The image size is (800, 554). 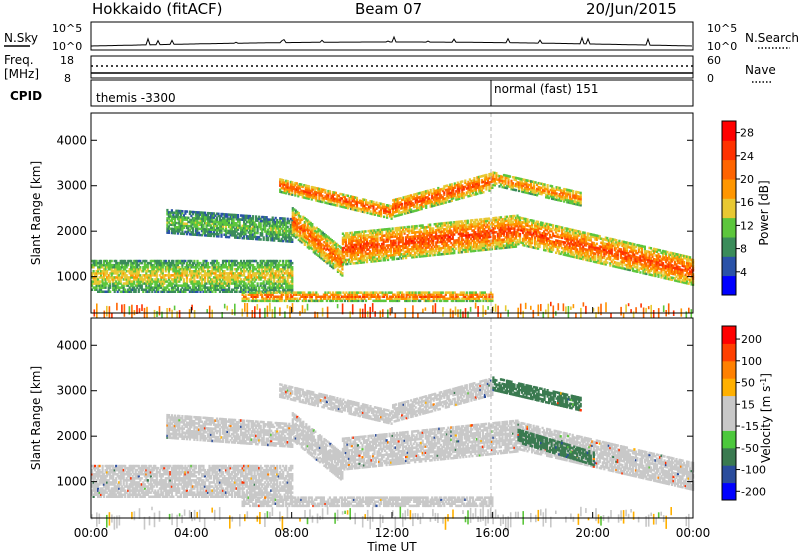 I want to click on nsky-frame, so click(x=392, y=36).